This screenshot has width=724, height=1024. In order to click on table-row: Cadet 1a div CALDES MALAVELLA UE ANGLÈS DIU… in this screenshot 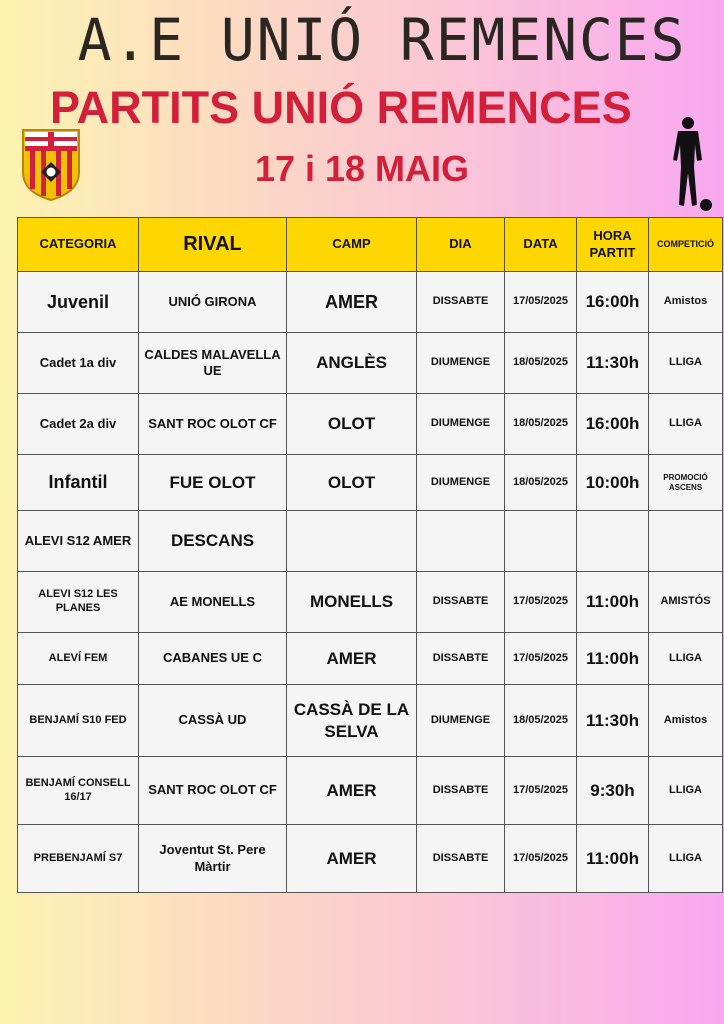, I will do `click(370, 363)`.